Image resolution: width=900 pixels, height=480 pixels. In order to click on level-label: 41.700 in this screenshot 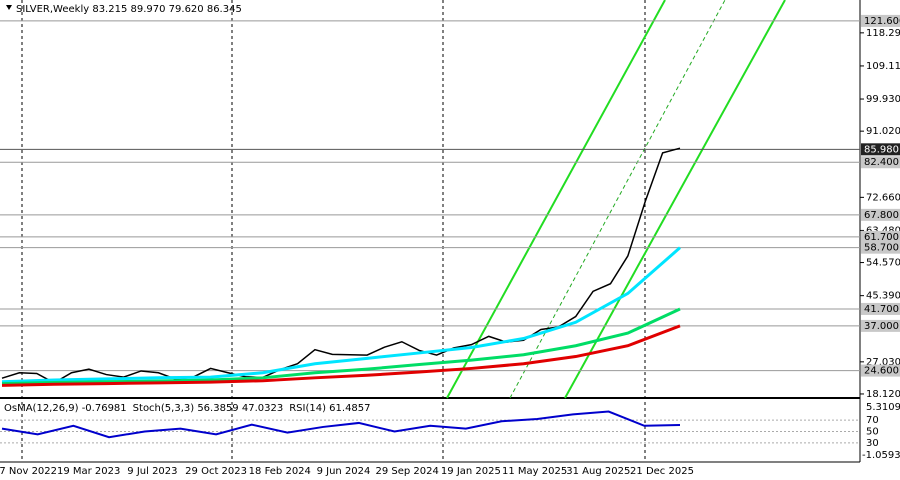, I will do `click(881, 309)`.